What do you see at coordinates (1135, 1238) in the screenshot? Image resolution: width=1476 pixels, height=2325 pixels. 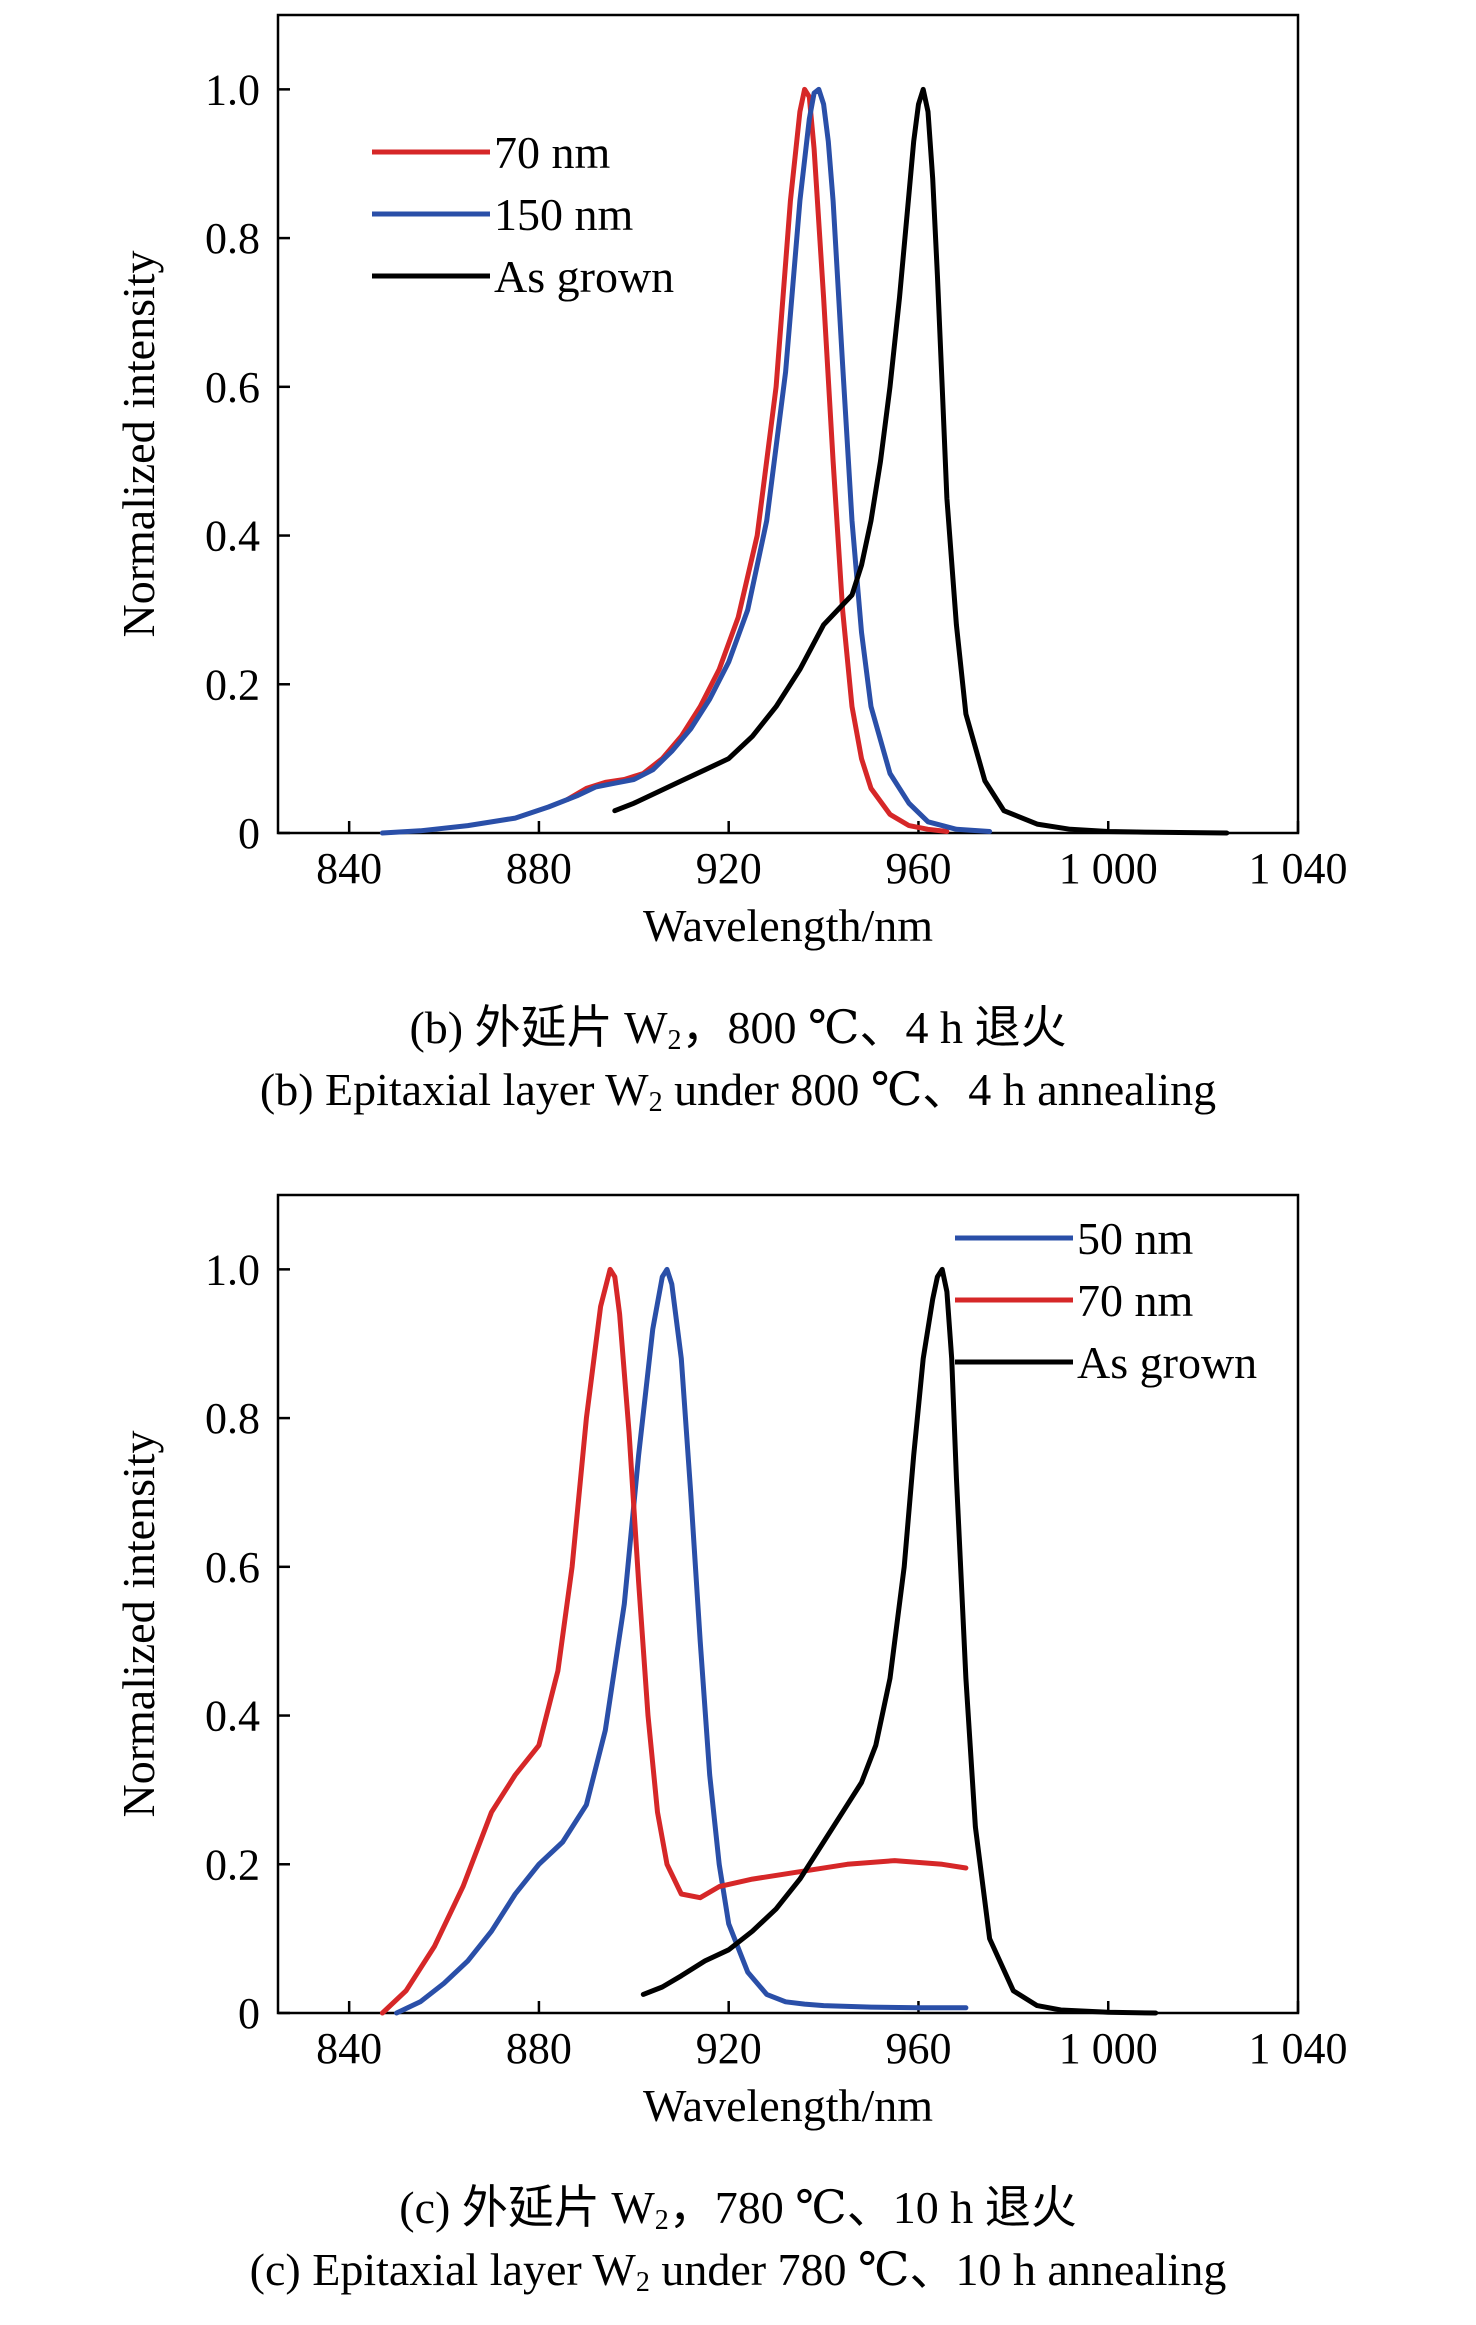 I see `legend-label: 50 nm` at bounding box center [1135, 1238].